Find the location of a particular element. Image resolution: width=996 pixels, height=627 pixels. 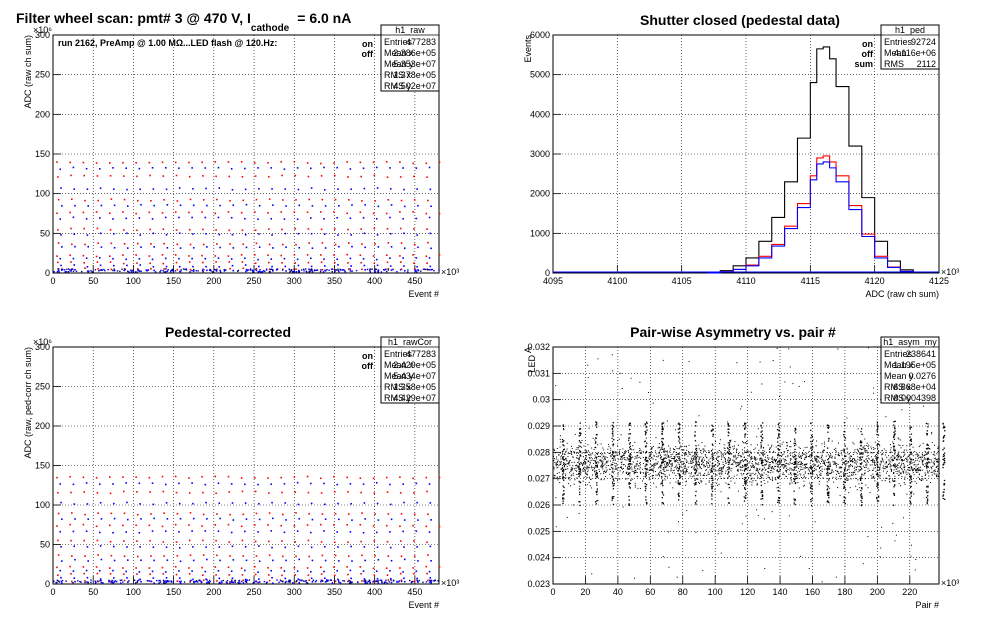

y-tick-label: 50 is located at coordinates (45, 233).